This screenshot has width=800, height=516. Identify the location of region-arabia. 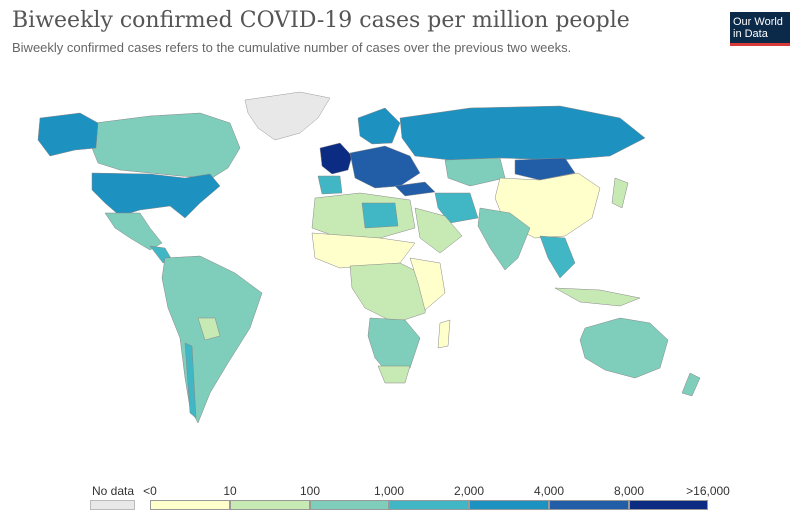
(438, 230).